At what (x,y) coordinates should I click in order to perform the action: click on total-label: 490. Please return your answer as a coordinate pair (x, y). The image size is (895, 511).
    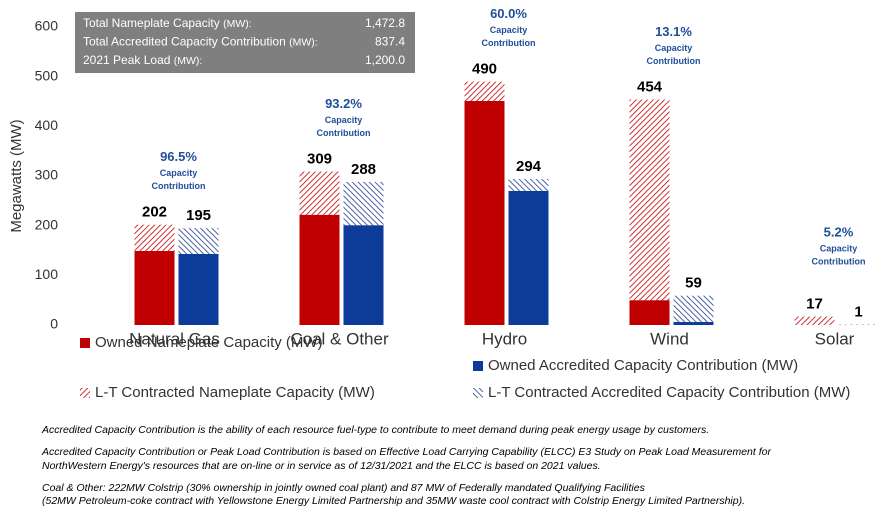
    Looking at the image, I should click on (484, 69).